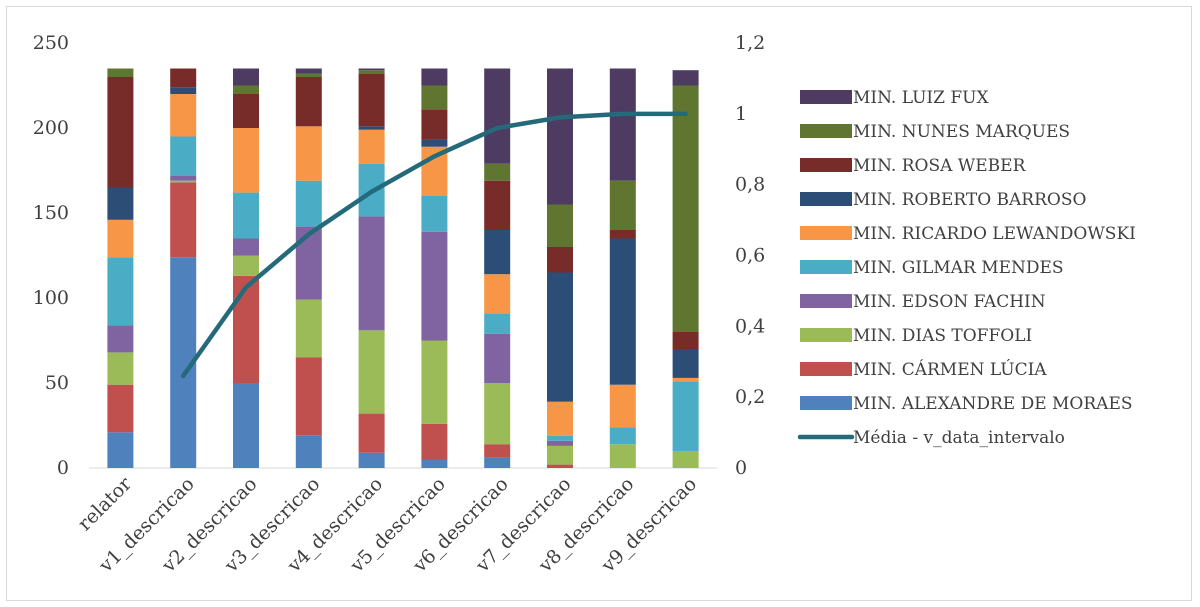  Describe the element at coordinates (993, 404) in the screenshot. I see `legend-label: MIN. ALEXANDRE DE MORAES` at that location.